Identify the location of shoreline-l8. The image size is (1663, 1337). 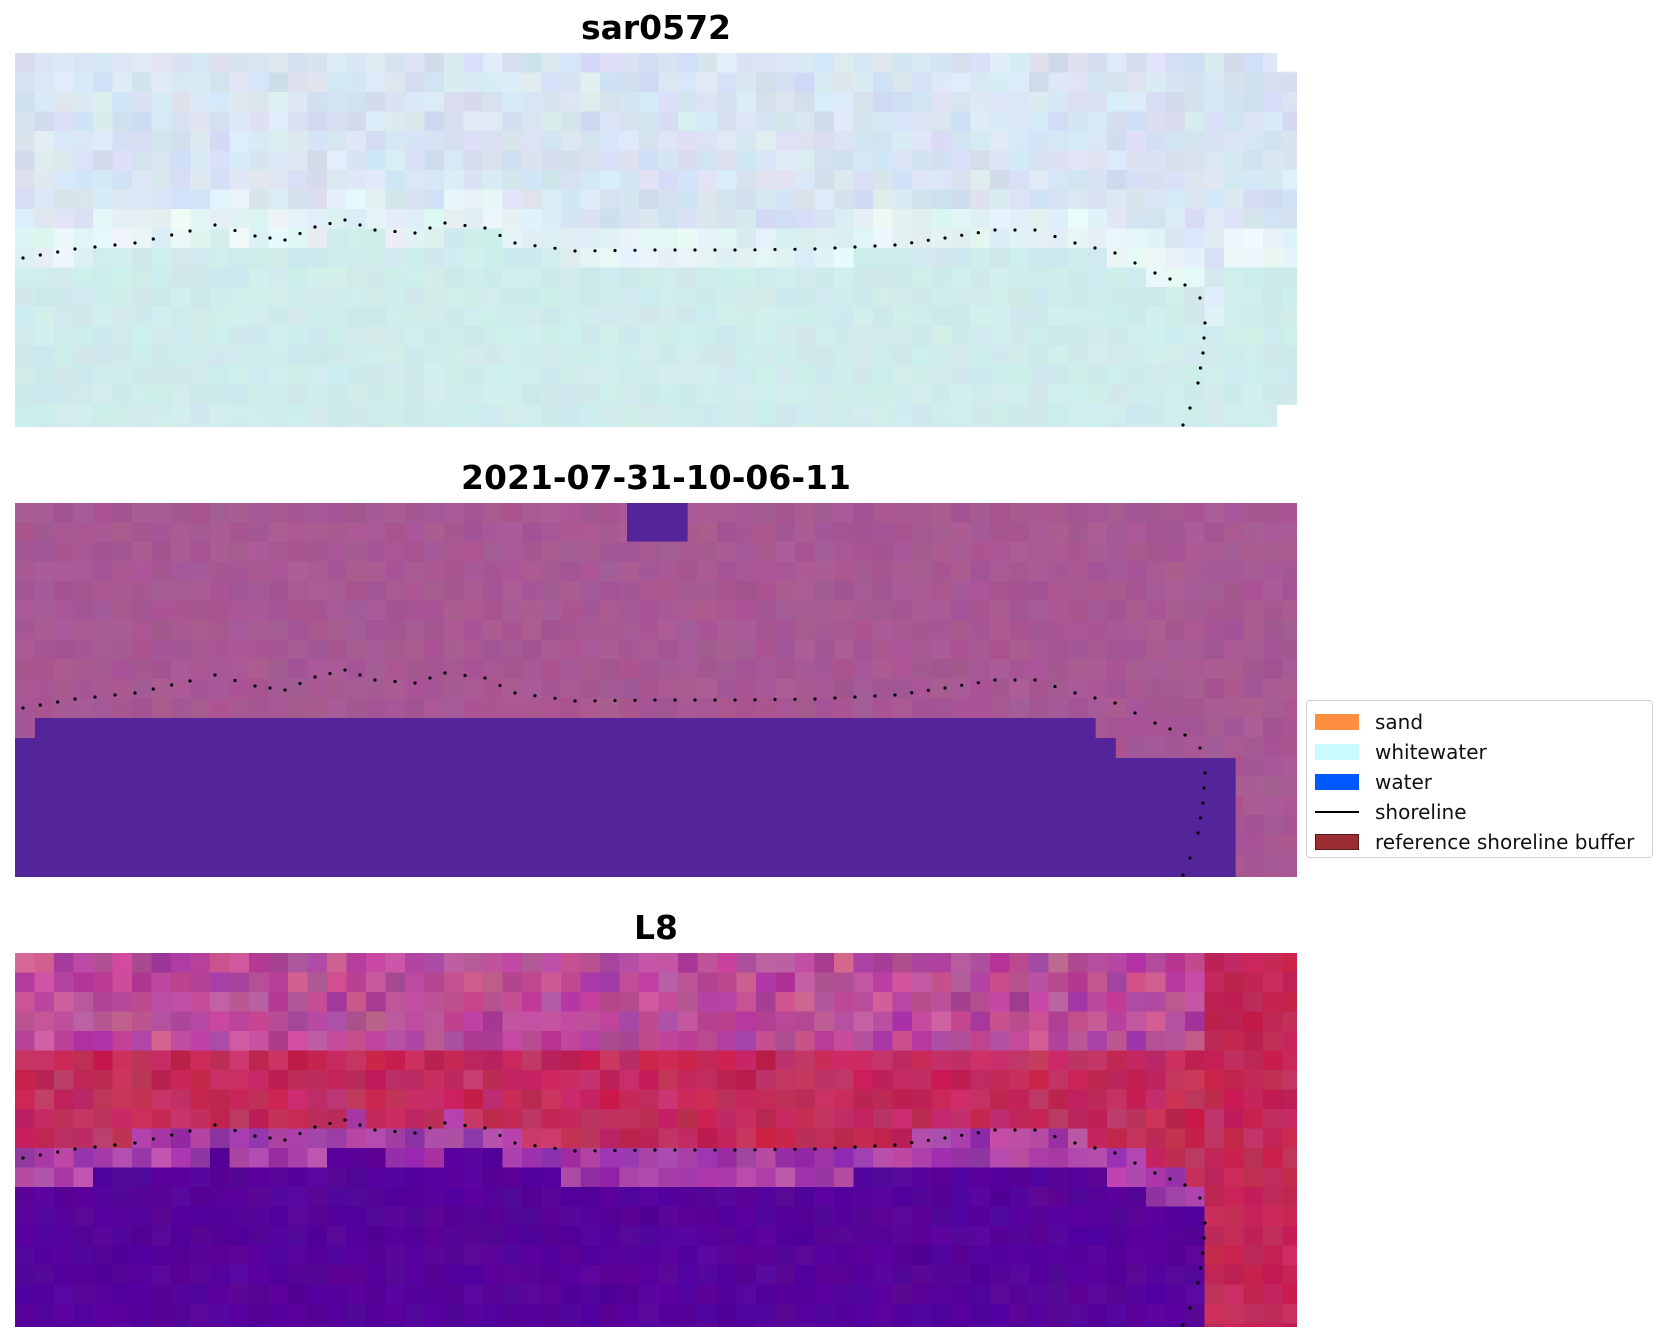
(614, 1222).